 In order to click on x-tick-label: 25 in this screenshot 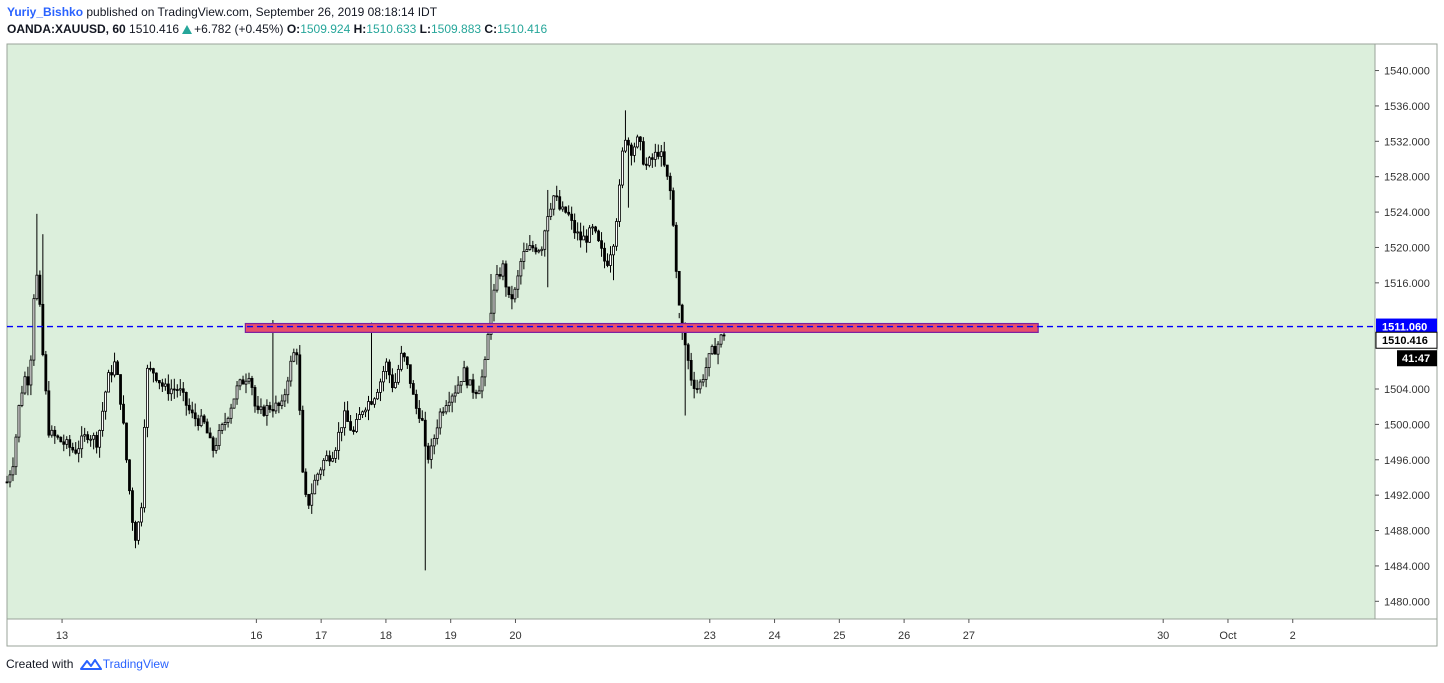, I will do `click(839, 636)`.